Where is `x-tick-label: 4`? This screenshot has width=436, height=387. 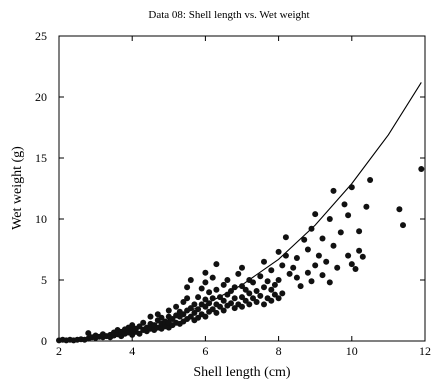 x-tick-label: 4 is located at coordinates (132, 351).